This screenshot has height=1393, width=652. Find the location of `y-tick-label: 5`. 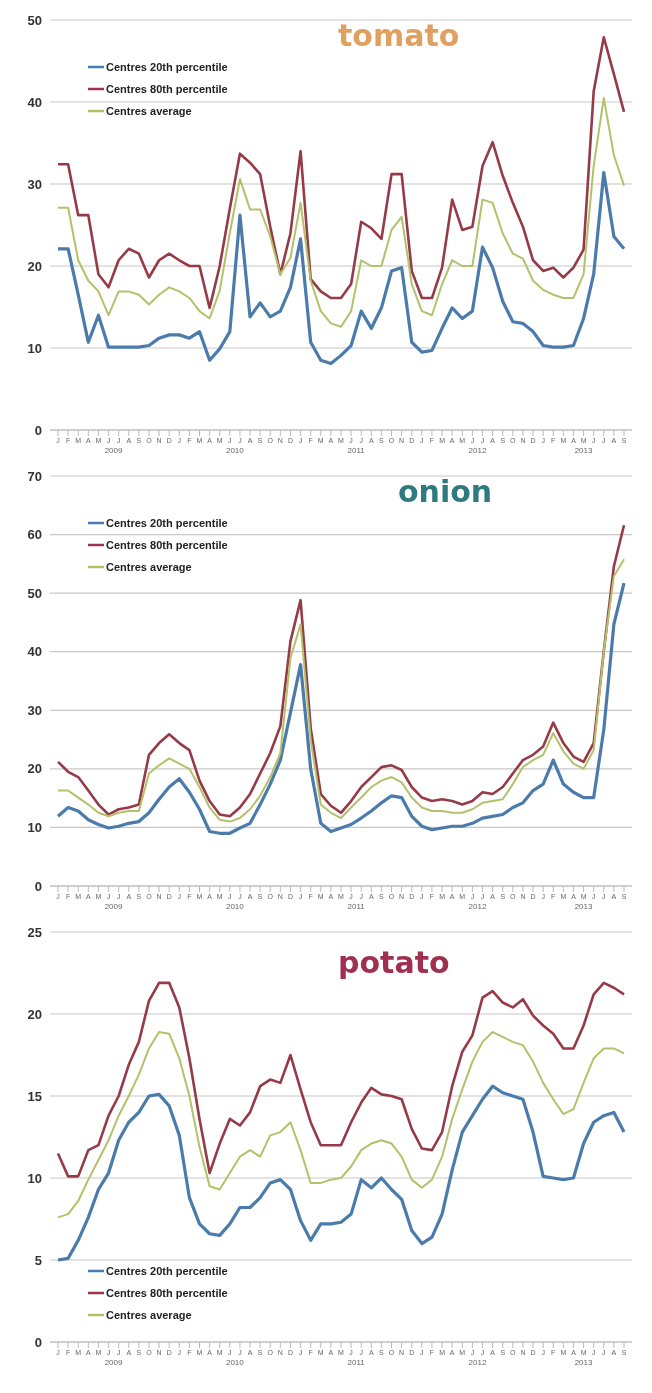

y-tick-label: 5 is located at coordinates (38, 1260).